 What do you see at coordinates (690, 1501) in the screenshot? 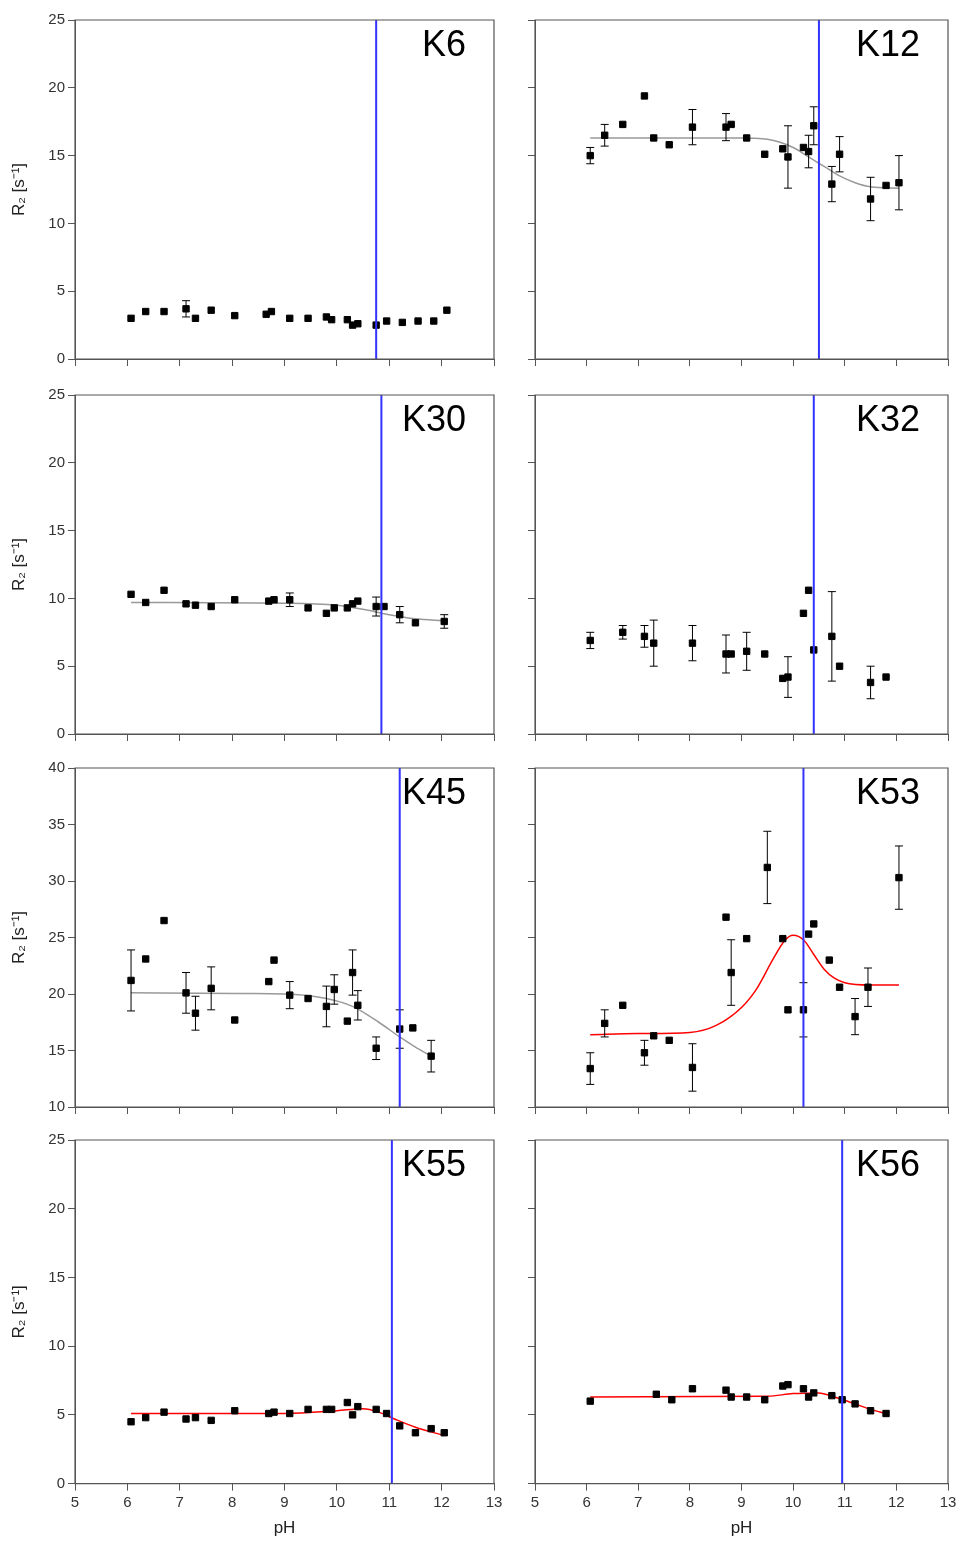
I see `x-tick-label: 8` at bounding box center [690, 1501].